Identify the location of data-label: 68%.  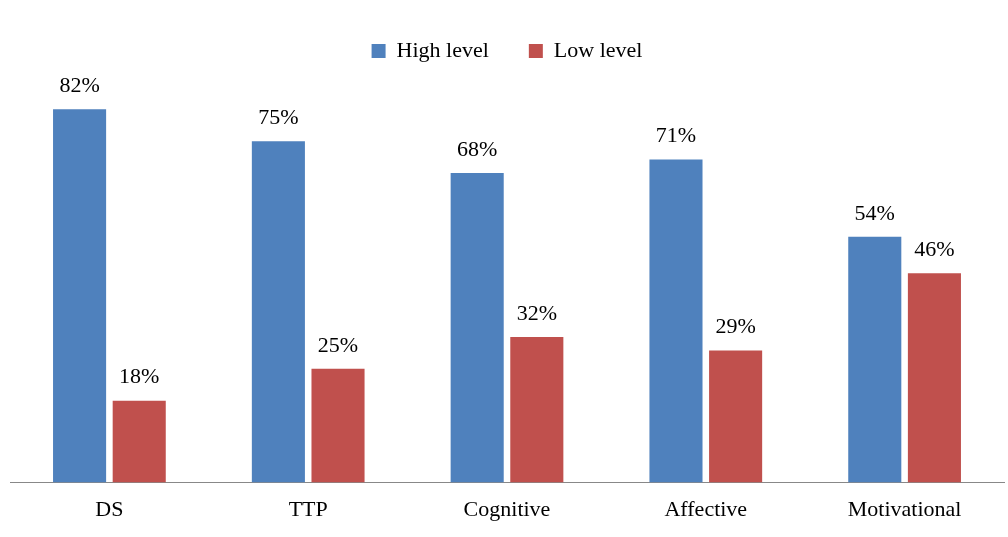
(477, 148).